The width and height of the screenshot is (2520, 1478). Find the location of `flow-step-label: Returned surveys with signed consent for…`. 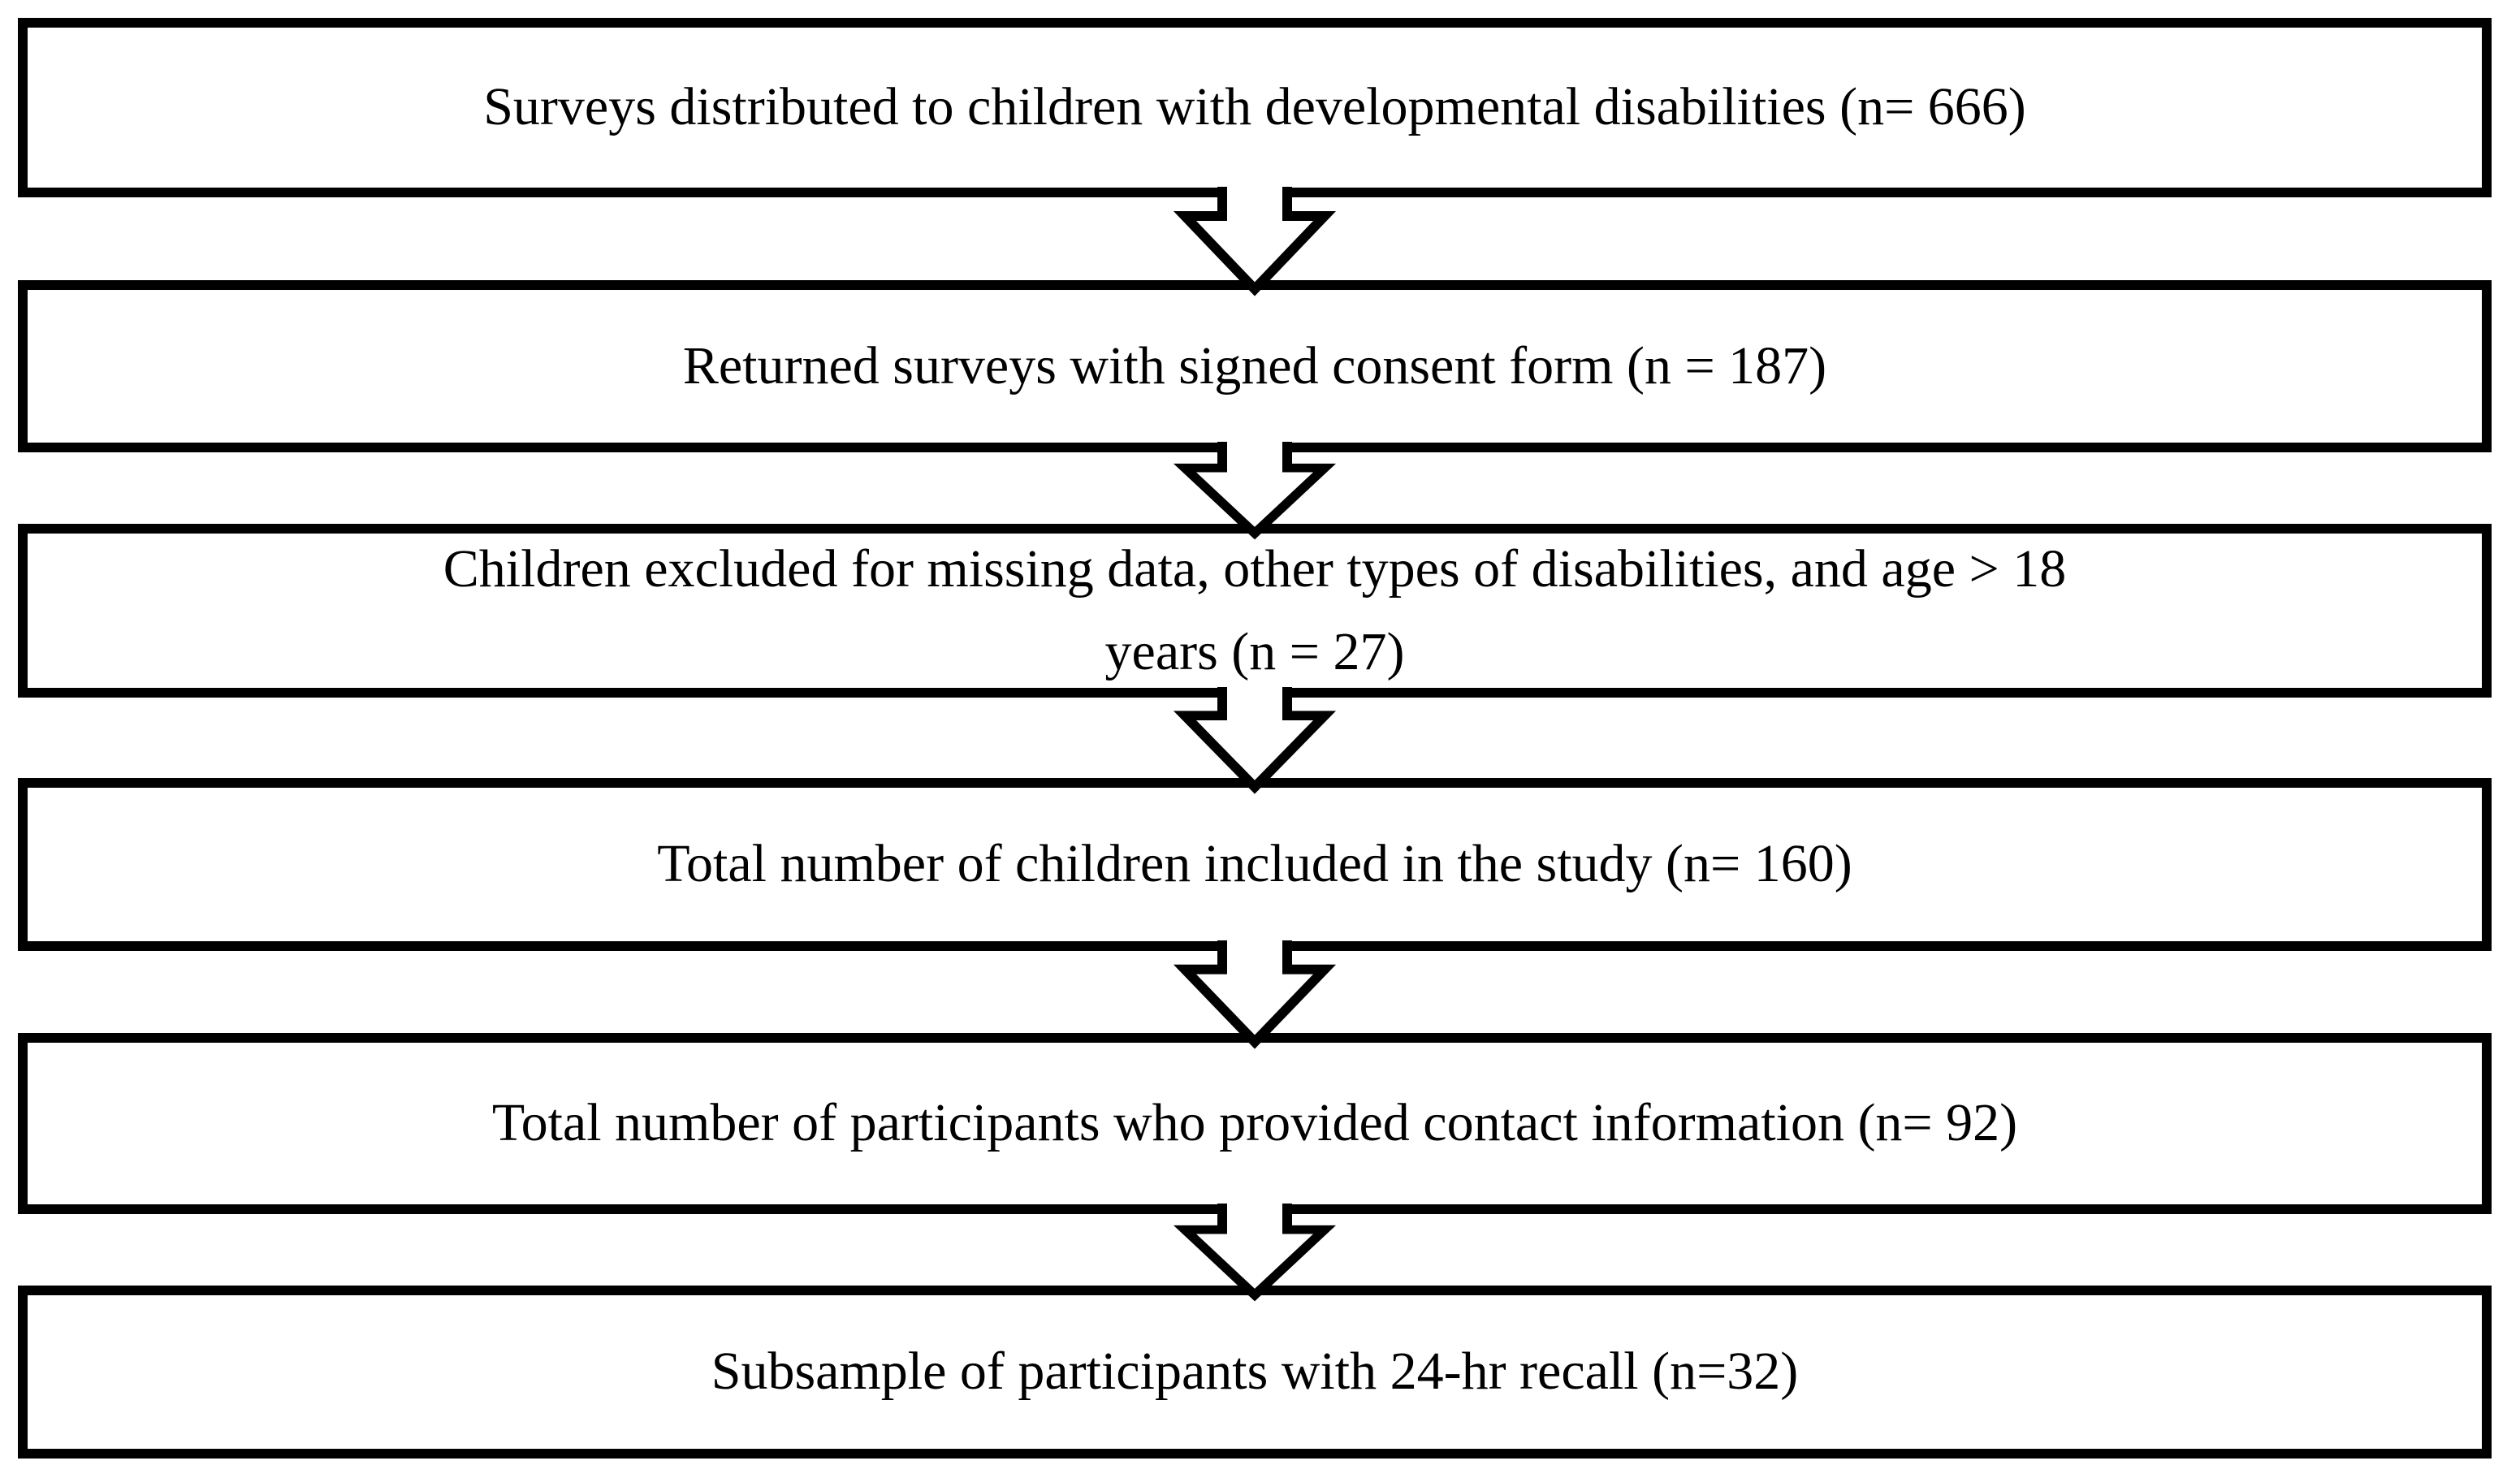

flow-step-label: Returned surveys with signed consent for… is located at coordinates (1254, 365).